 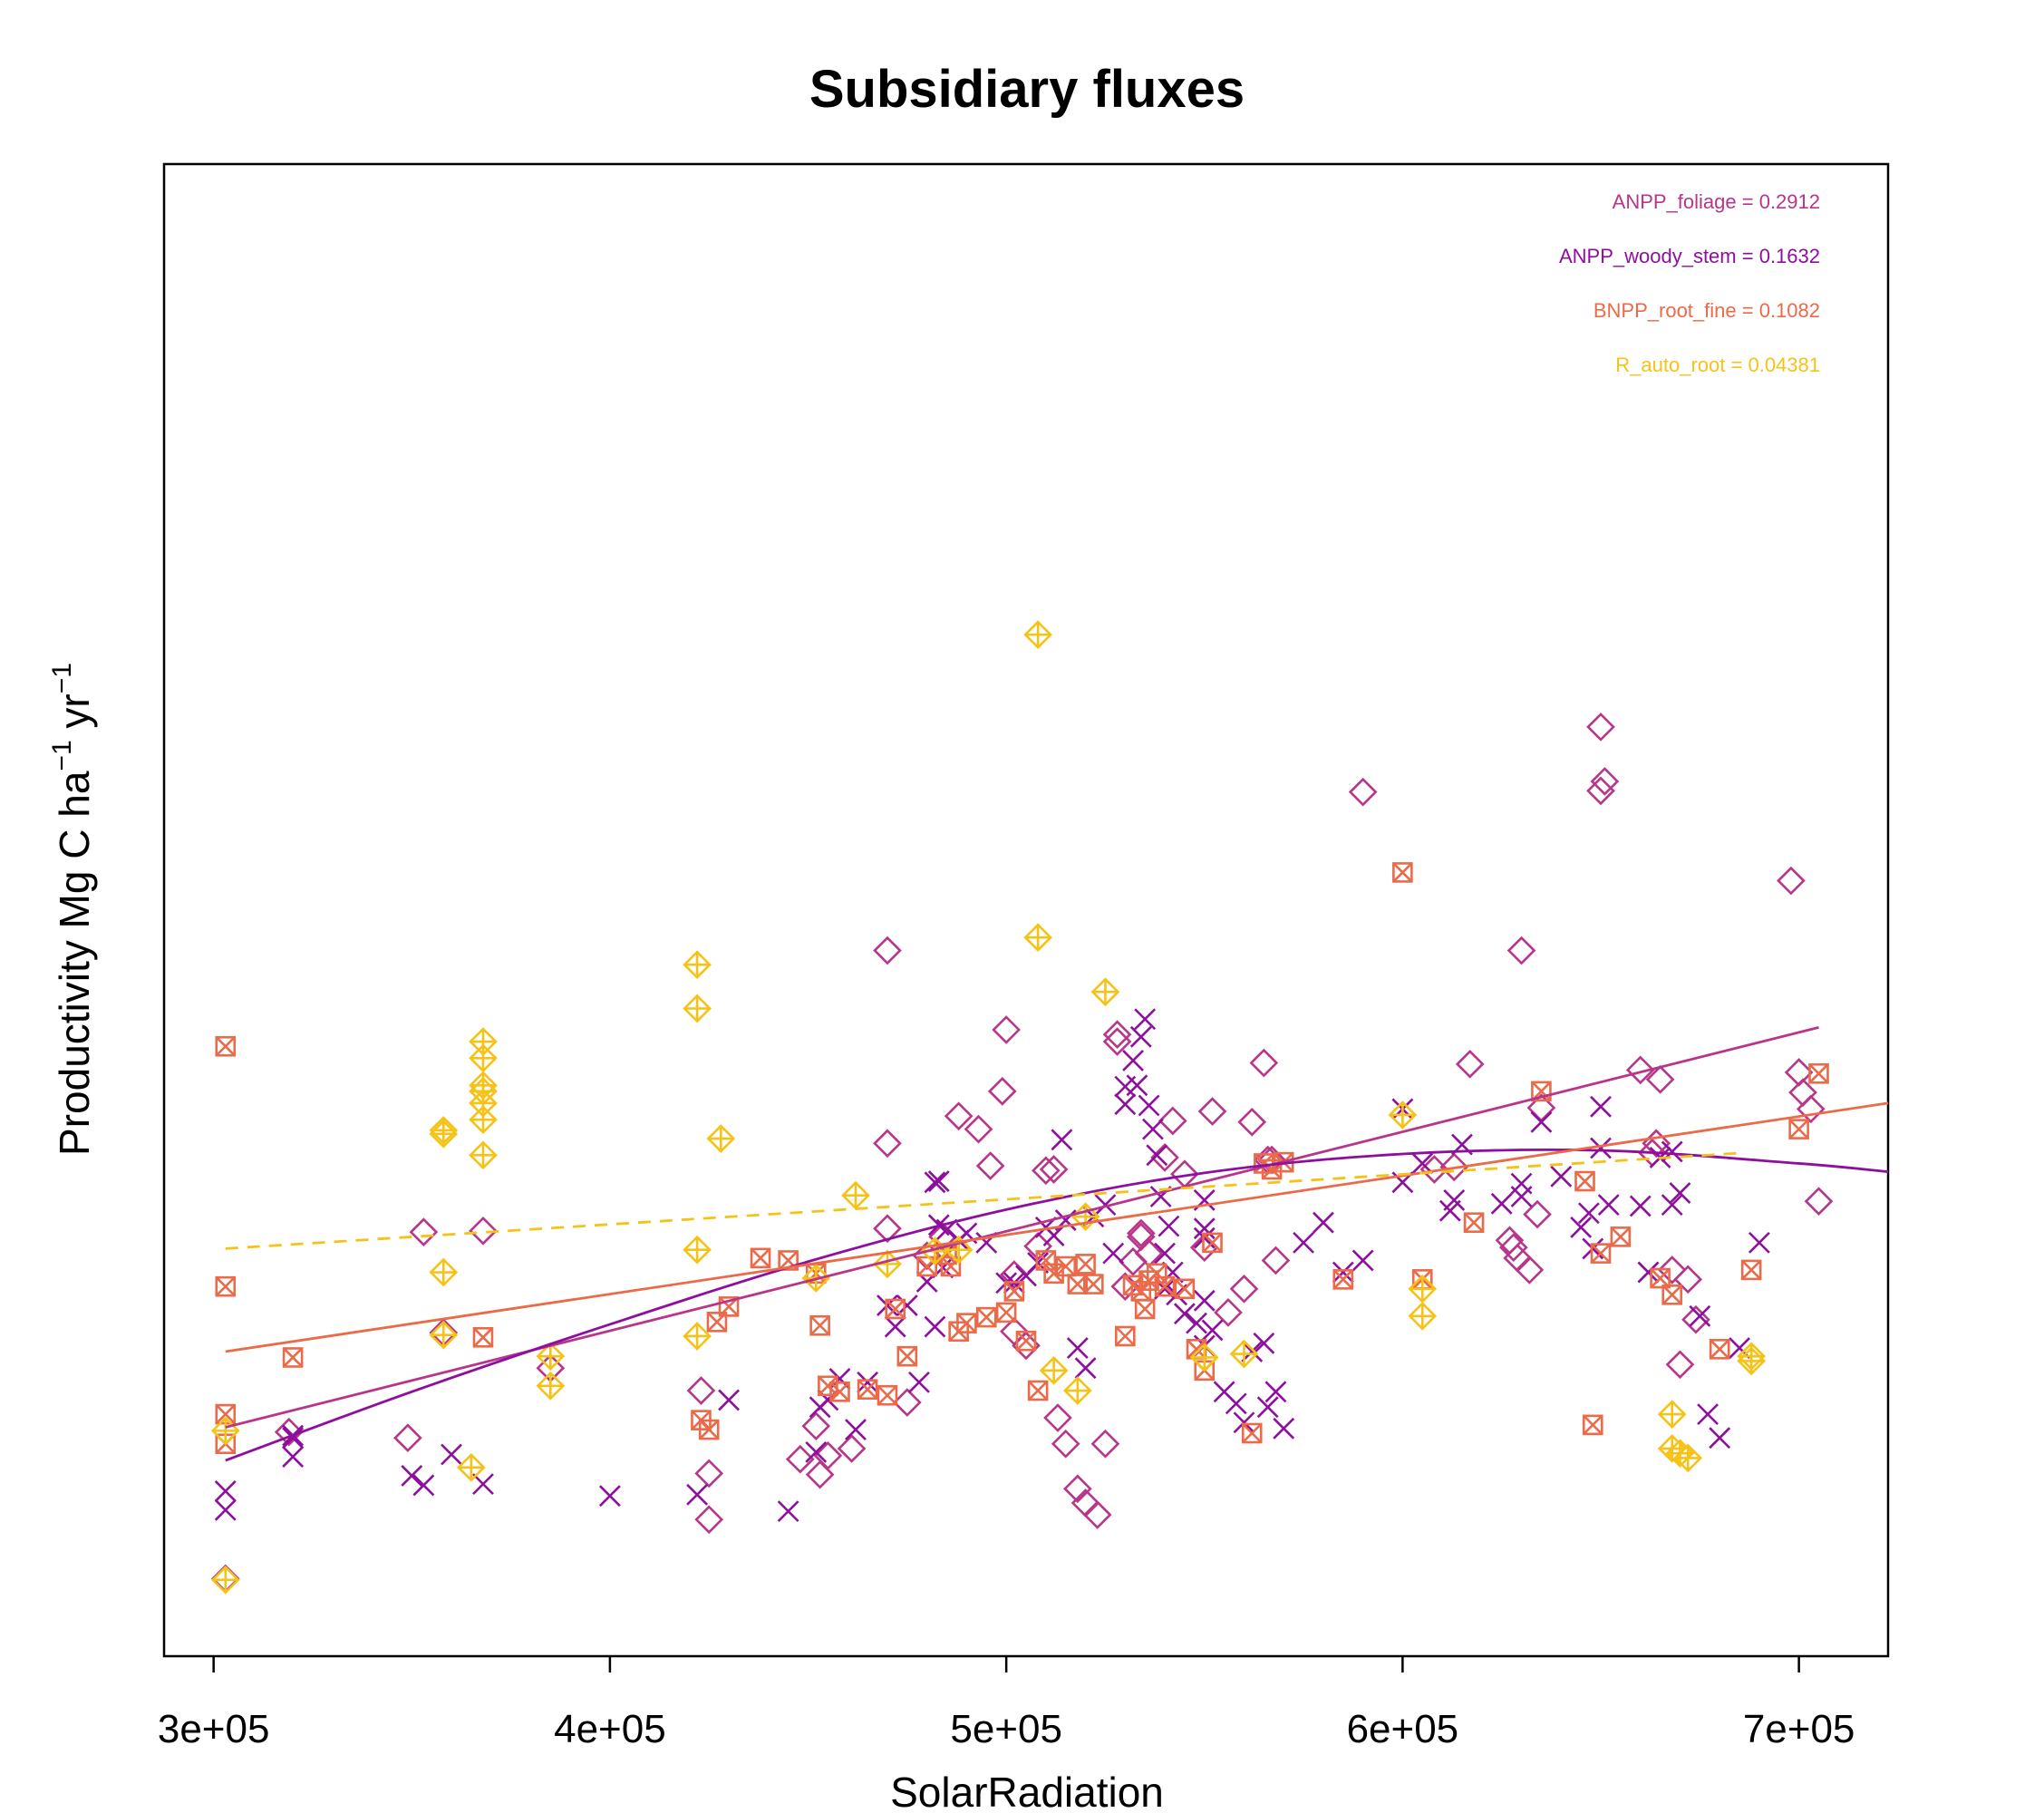 I want to click on fit-line-R_auto_root, so click(x=984, y=1200).